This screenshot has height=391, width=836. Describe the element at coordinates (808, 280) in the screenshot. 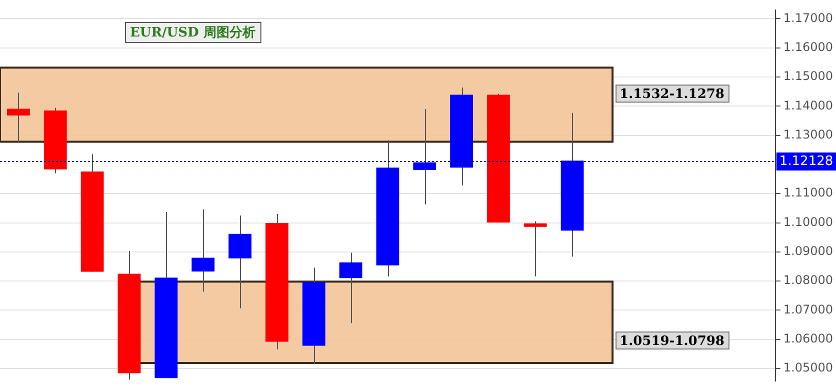

I see `y-tick-label: 1.08000` at that location.